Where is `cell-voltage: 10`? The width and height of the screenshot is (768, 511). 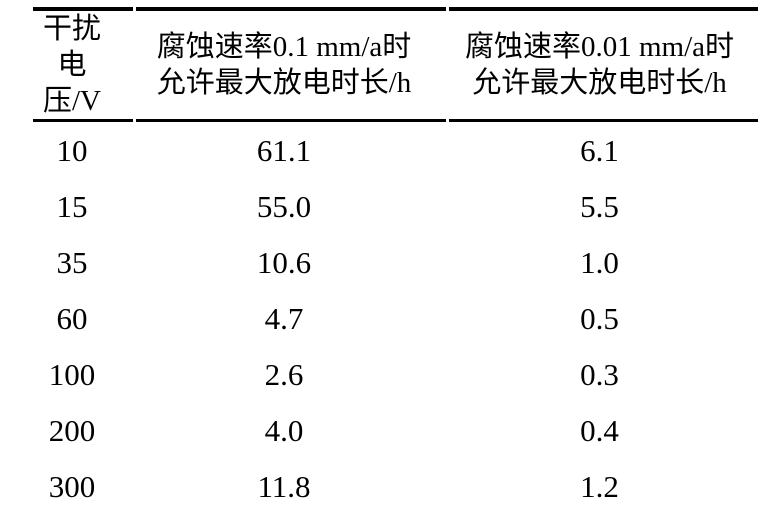 cell-voltage: 10 is located at coordinates (72, 150).